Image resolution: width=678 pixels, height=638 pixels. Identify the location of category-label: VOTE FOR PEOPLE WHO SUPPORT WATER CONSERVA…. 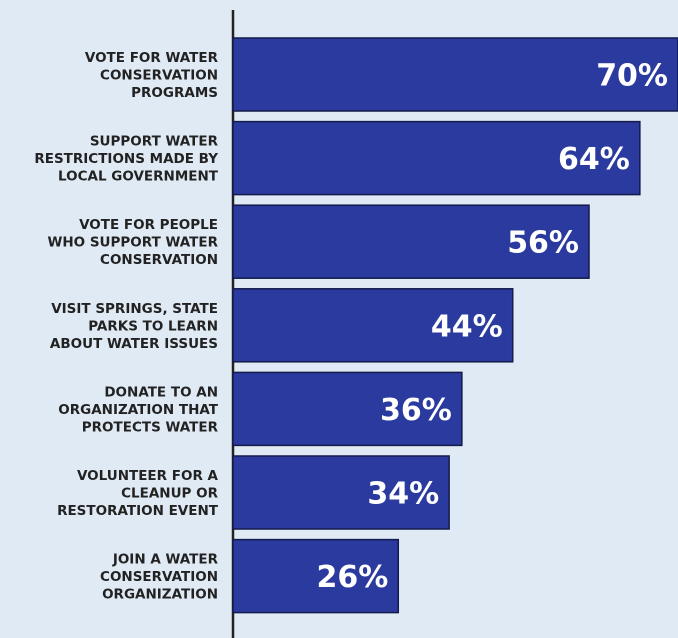
(132, 242).